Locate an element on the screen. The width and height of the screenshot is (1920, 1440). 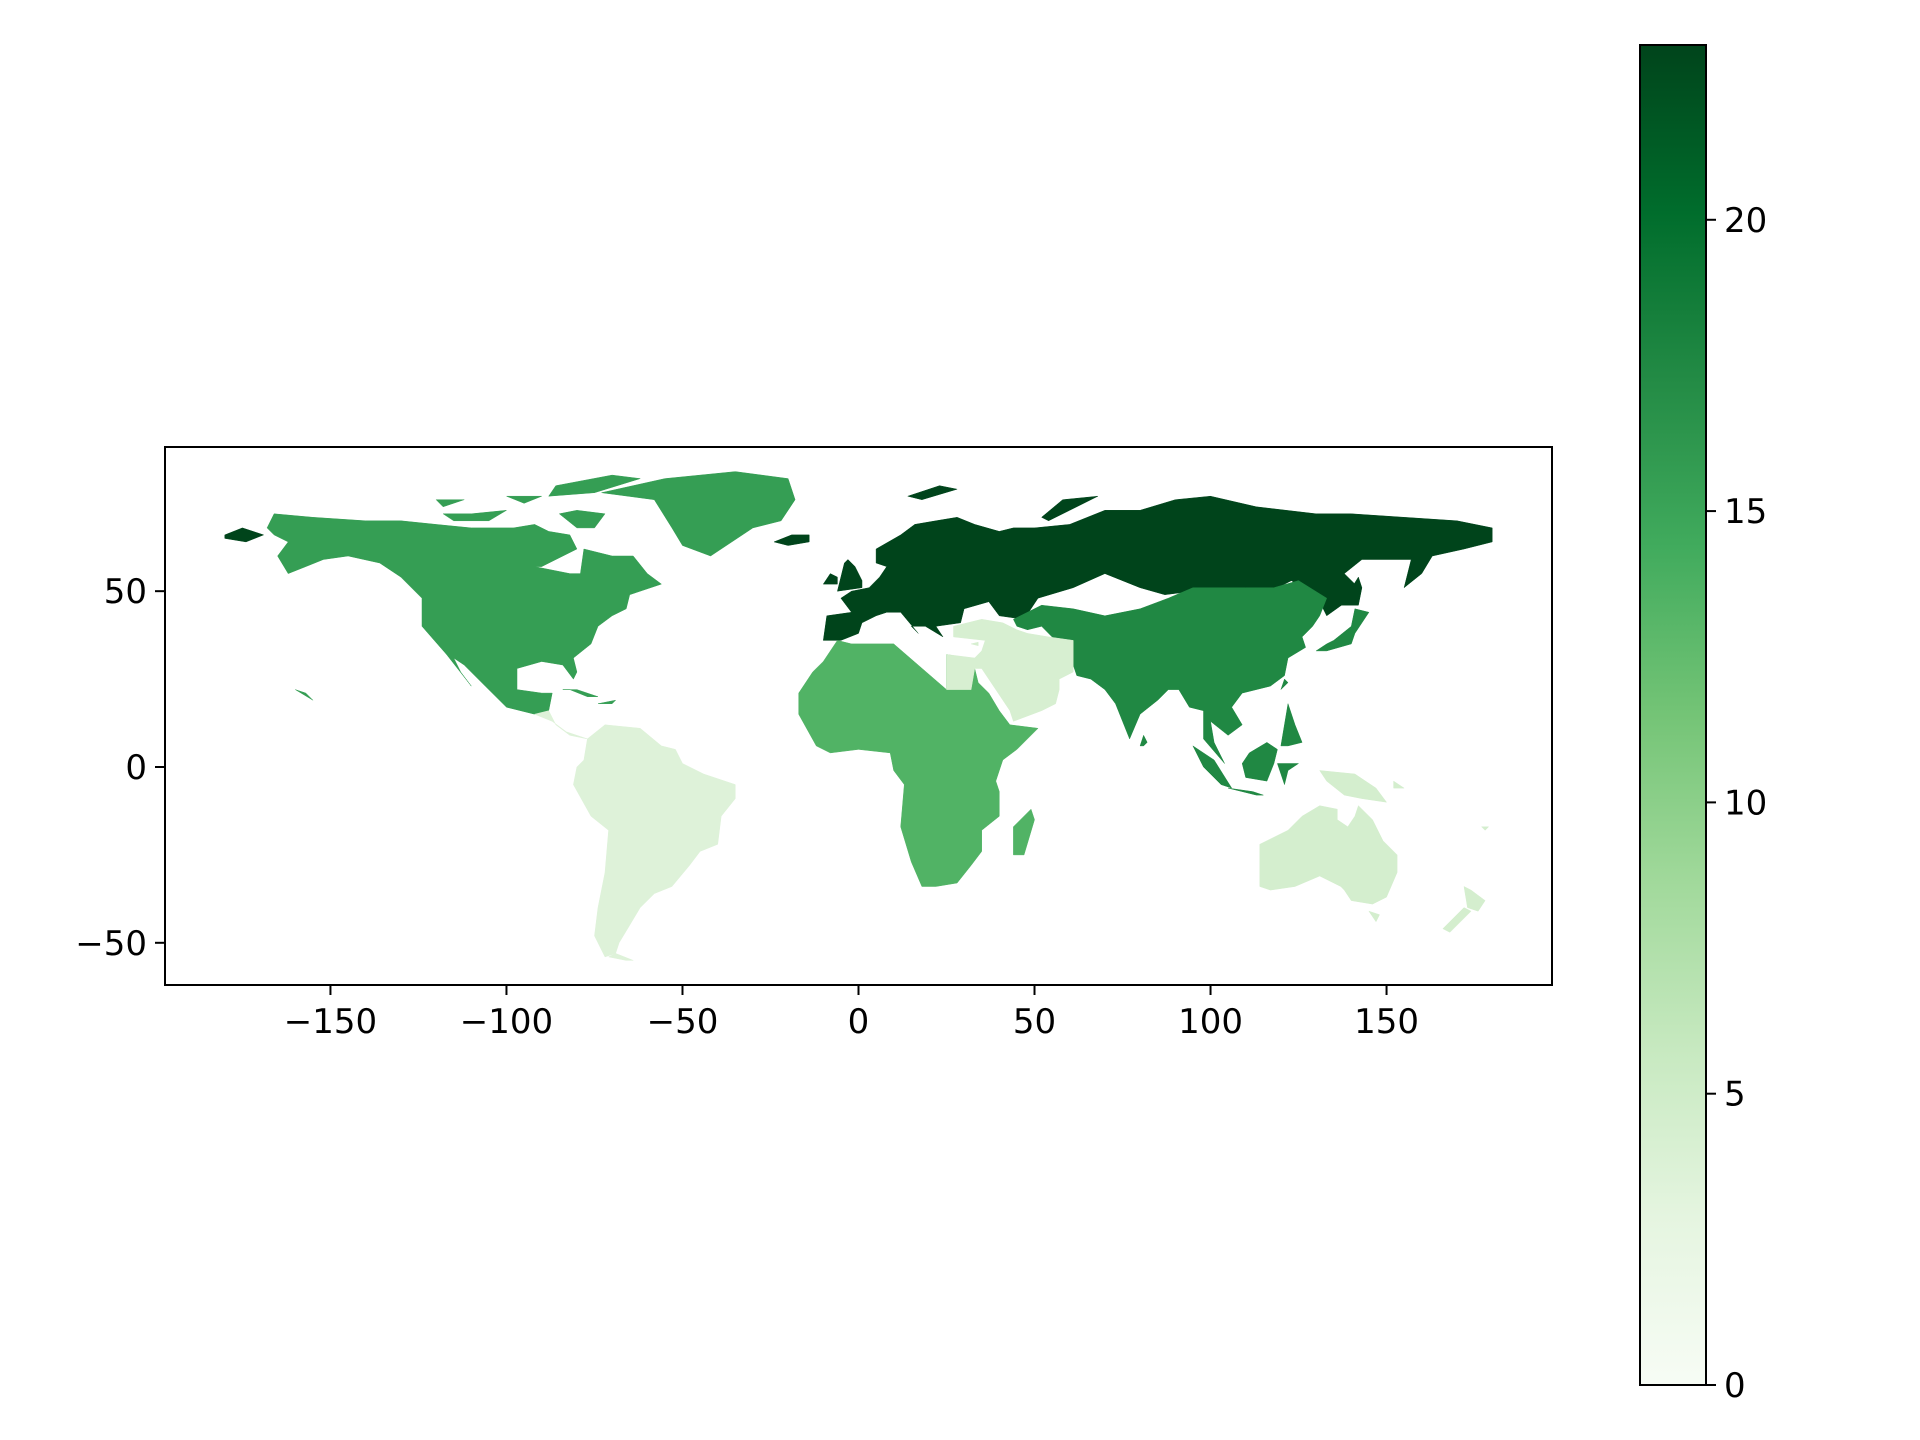
colorbar-tick-label: 15 is located at coordinates (1745, 512).